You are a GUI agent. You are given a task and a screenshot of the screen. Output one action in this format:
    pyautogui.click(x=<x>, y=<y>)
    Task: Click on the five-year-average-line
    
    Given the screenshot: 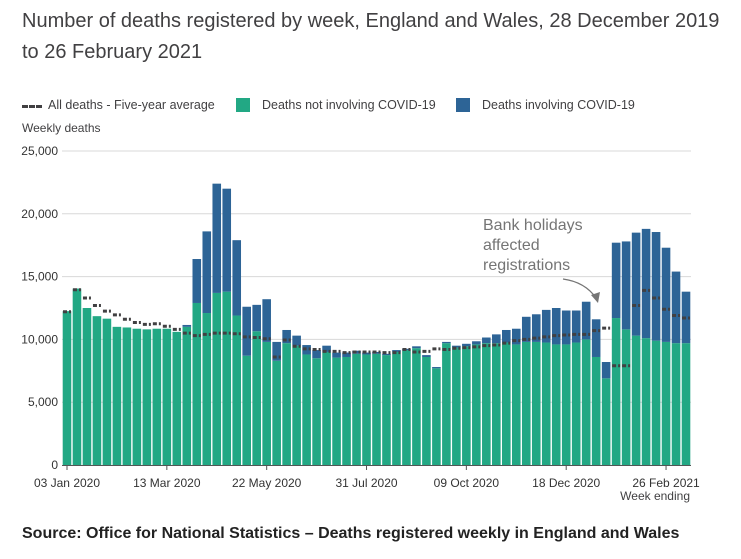 What is the action you would take?
    pyautogui.click(x=376, y=328)
    